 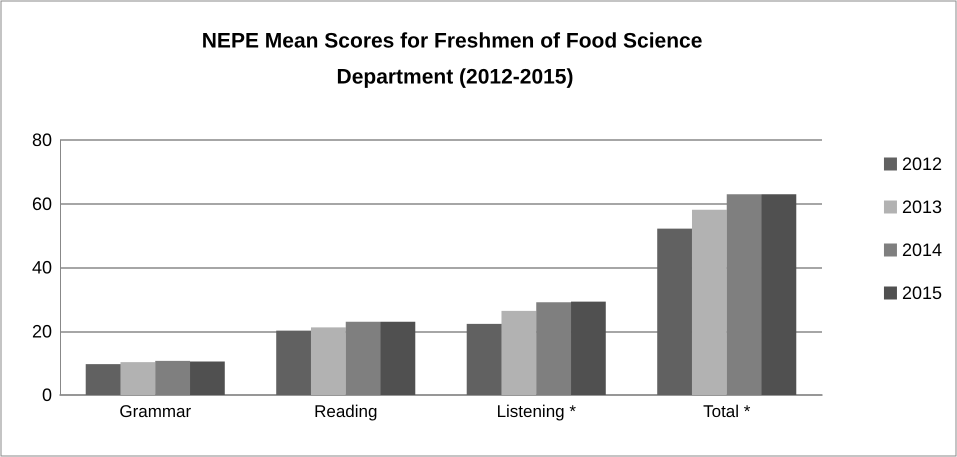 What do you see at coordinates (922, 250) in the screenshot?
I see `legend-label: 2014` at bounding box center [922, 250].